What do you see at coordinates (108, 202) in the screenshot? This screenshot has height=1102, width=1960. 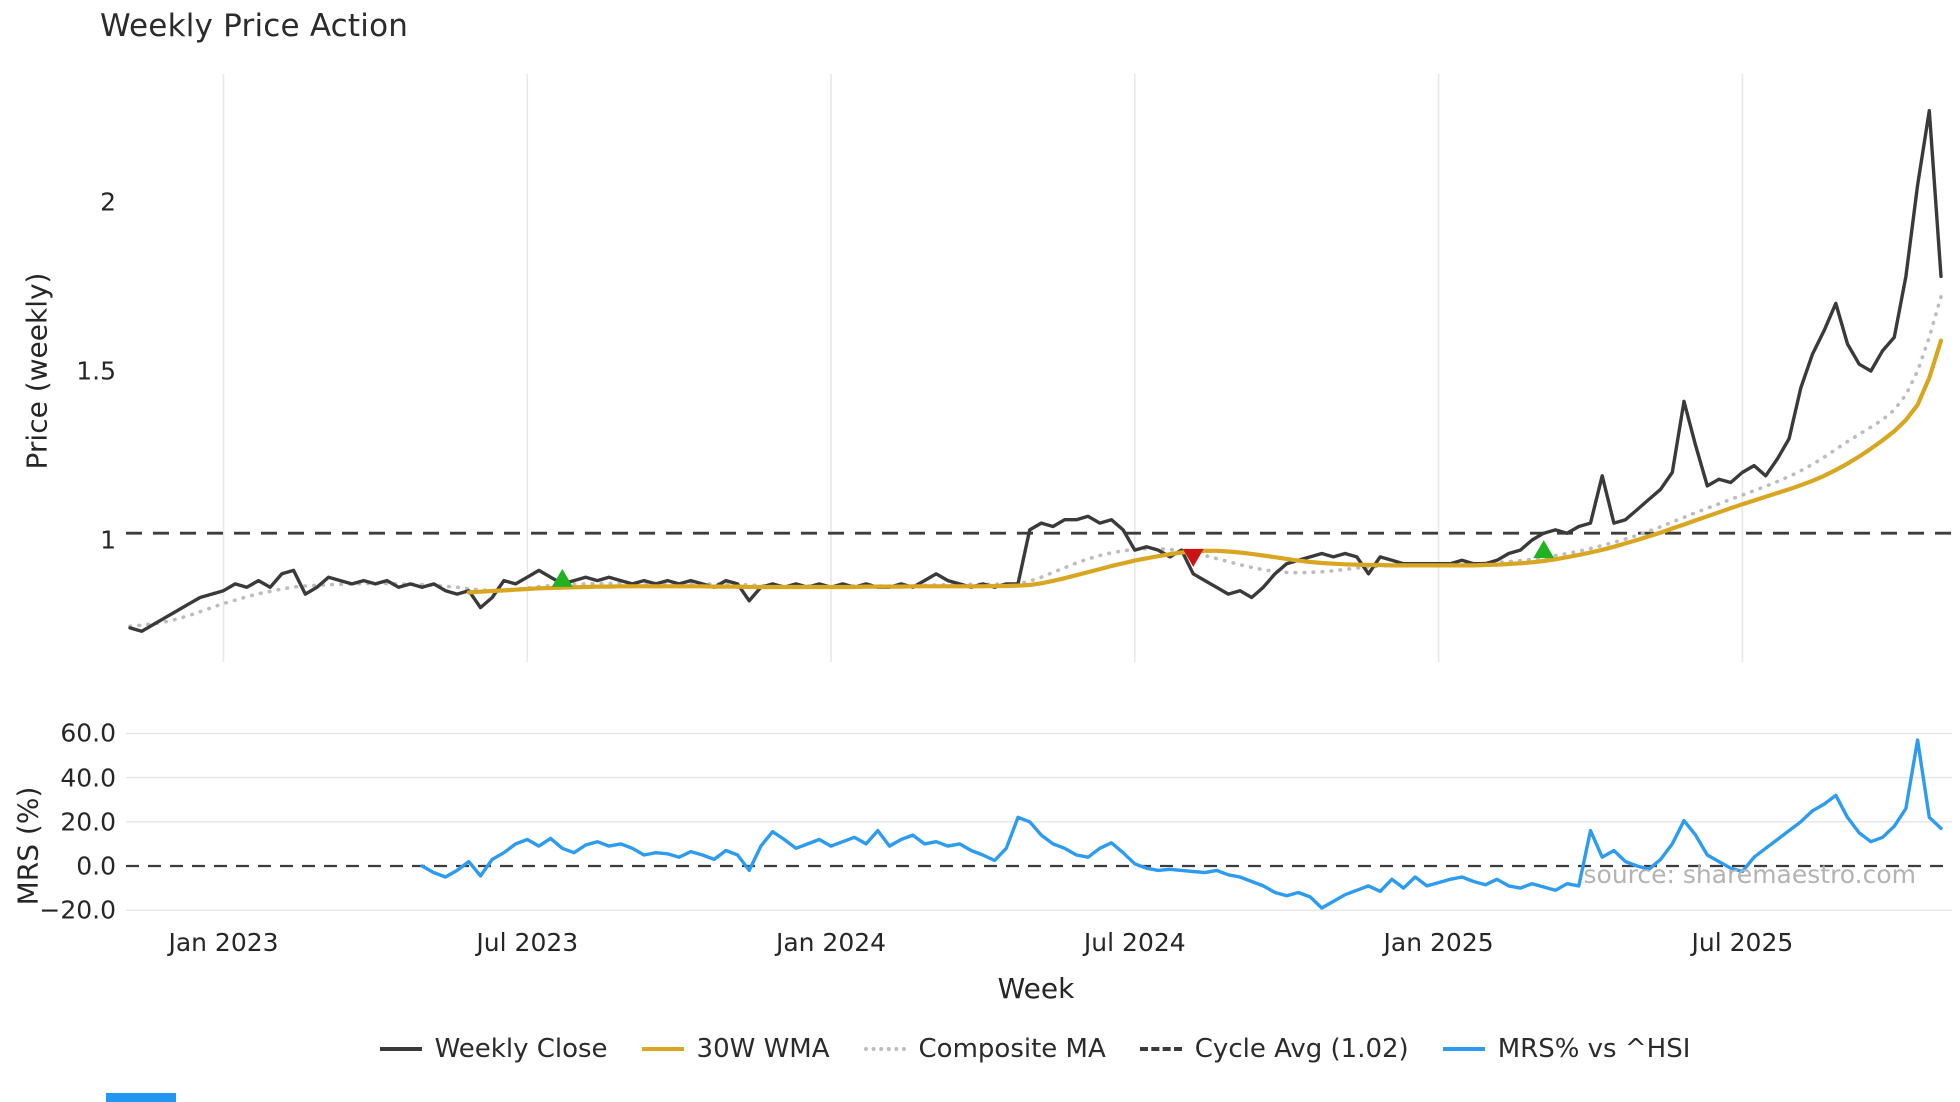 I see `price-ytick-label: 2` at bounding box center [108, 202].